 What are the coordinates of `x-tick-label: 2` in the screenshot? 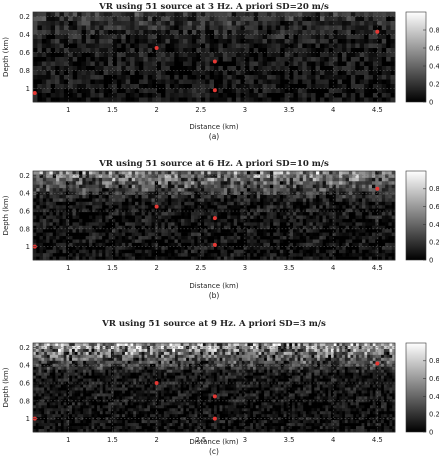 It's located at (156, 268).